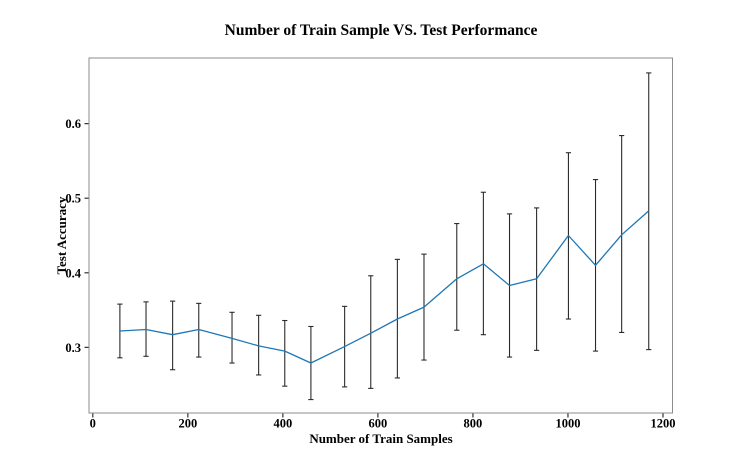  Describe the element at coordinates (73, 273) in the screenshot. I see `y-tick-label: 0.4` at that location.